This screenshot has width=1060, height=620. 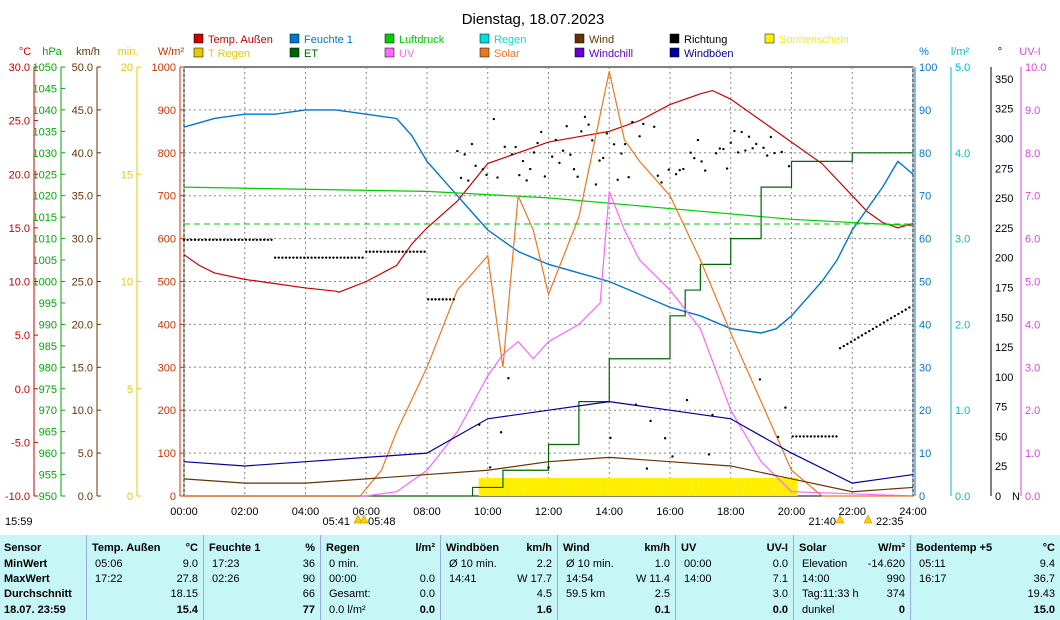 What do you see at coordinates (549, 512) in the screenshot?
I see `x-tick-6: 12:00` at bounding box center [549, 512].